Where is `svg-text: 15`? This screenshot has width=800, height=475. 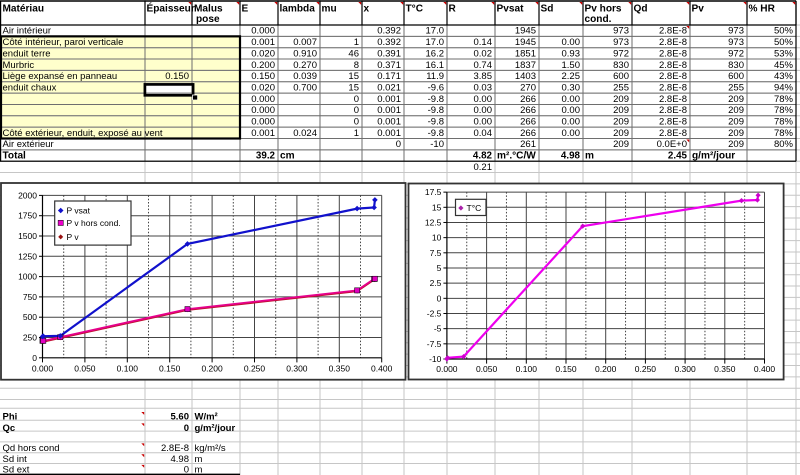
svg-text: 15 is located at coordinates (353, 76).